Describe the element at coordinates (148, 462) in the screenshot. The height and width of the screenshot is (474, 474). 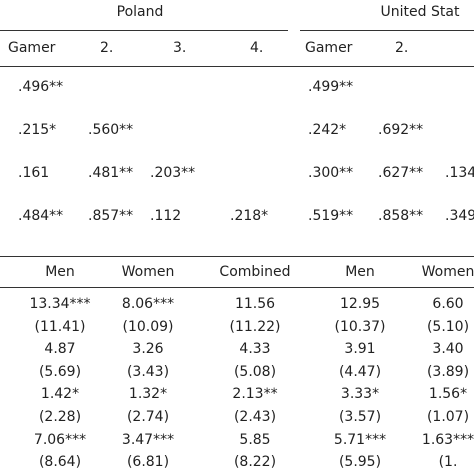
I see `mean-cell: (6.81)` at that location.